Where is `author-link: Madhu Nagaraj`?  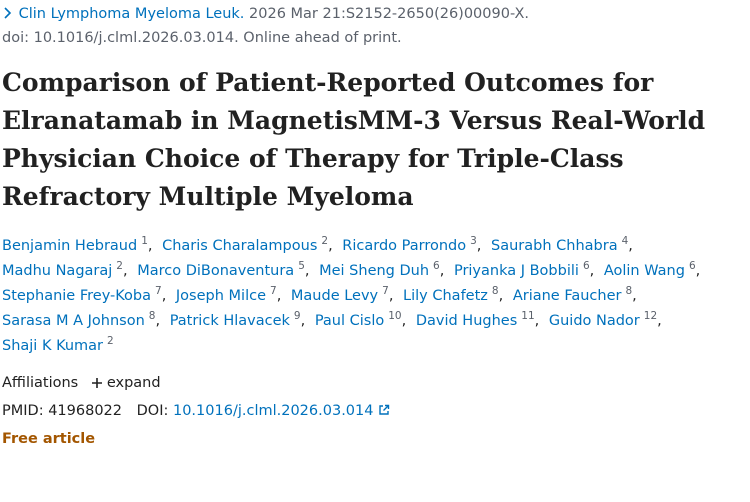
author-link: Madhu Nagaraj is located at coordinates (57, 271).